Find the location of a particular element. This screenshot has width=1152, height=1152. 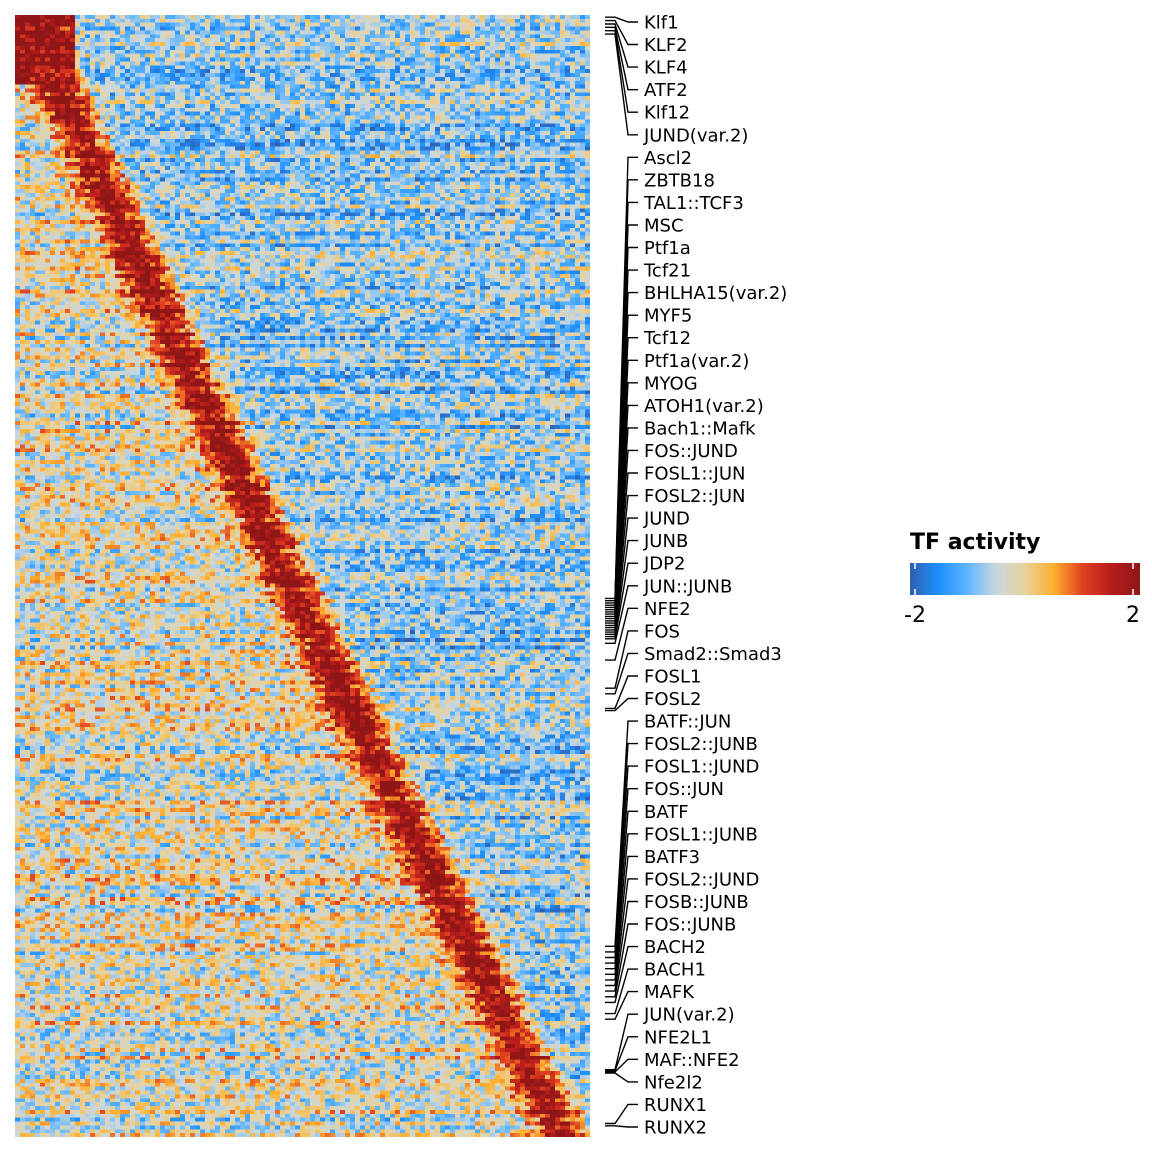

tf-label: KLF2 is located at coordinates (666, 45).